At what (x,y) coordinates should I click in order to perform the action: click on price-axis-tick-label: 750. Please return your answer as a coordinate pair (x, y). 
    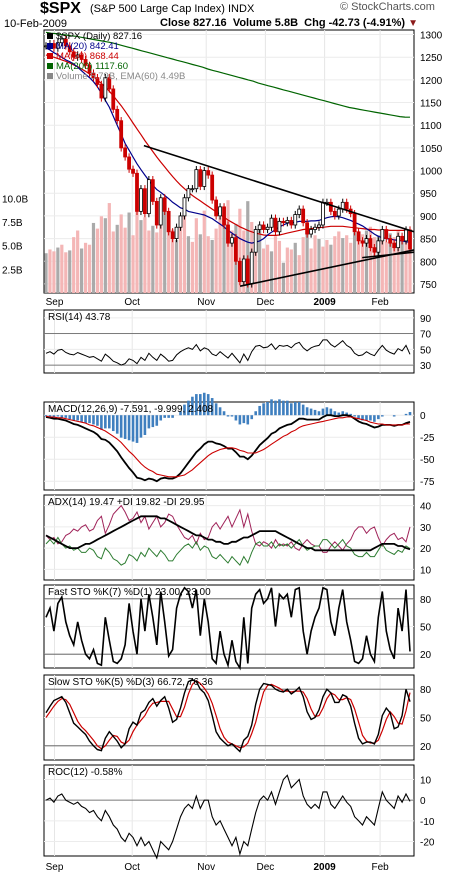
    Looking at the image, I should click on (428, 285).